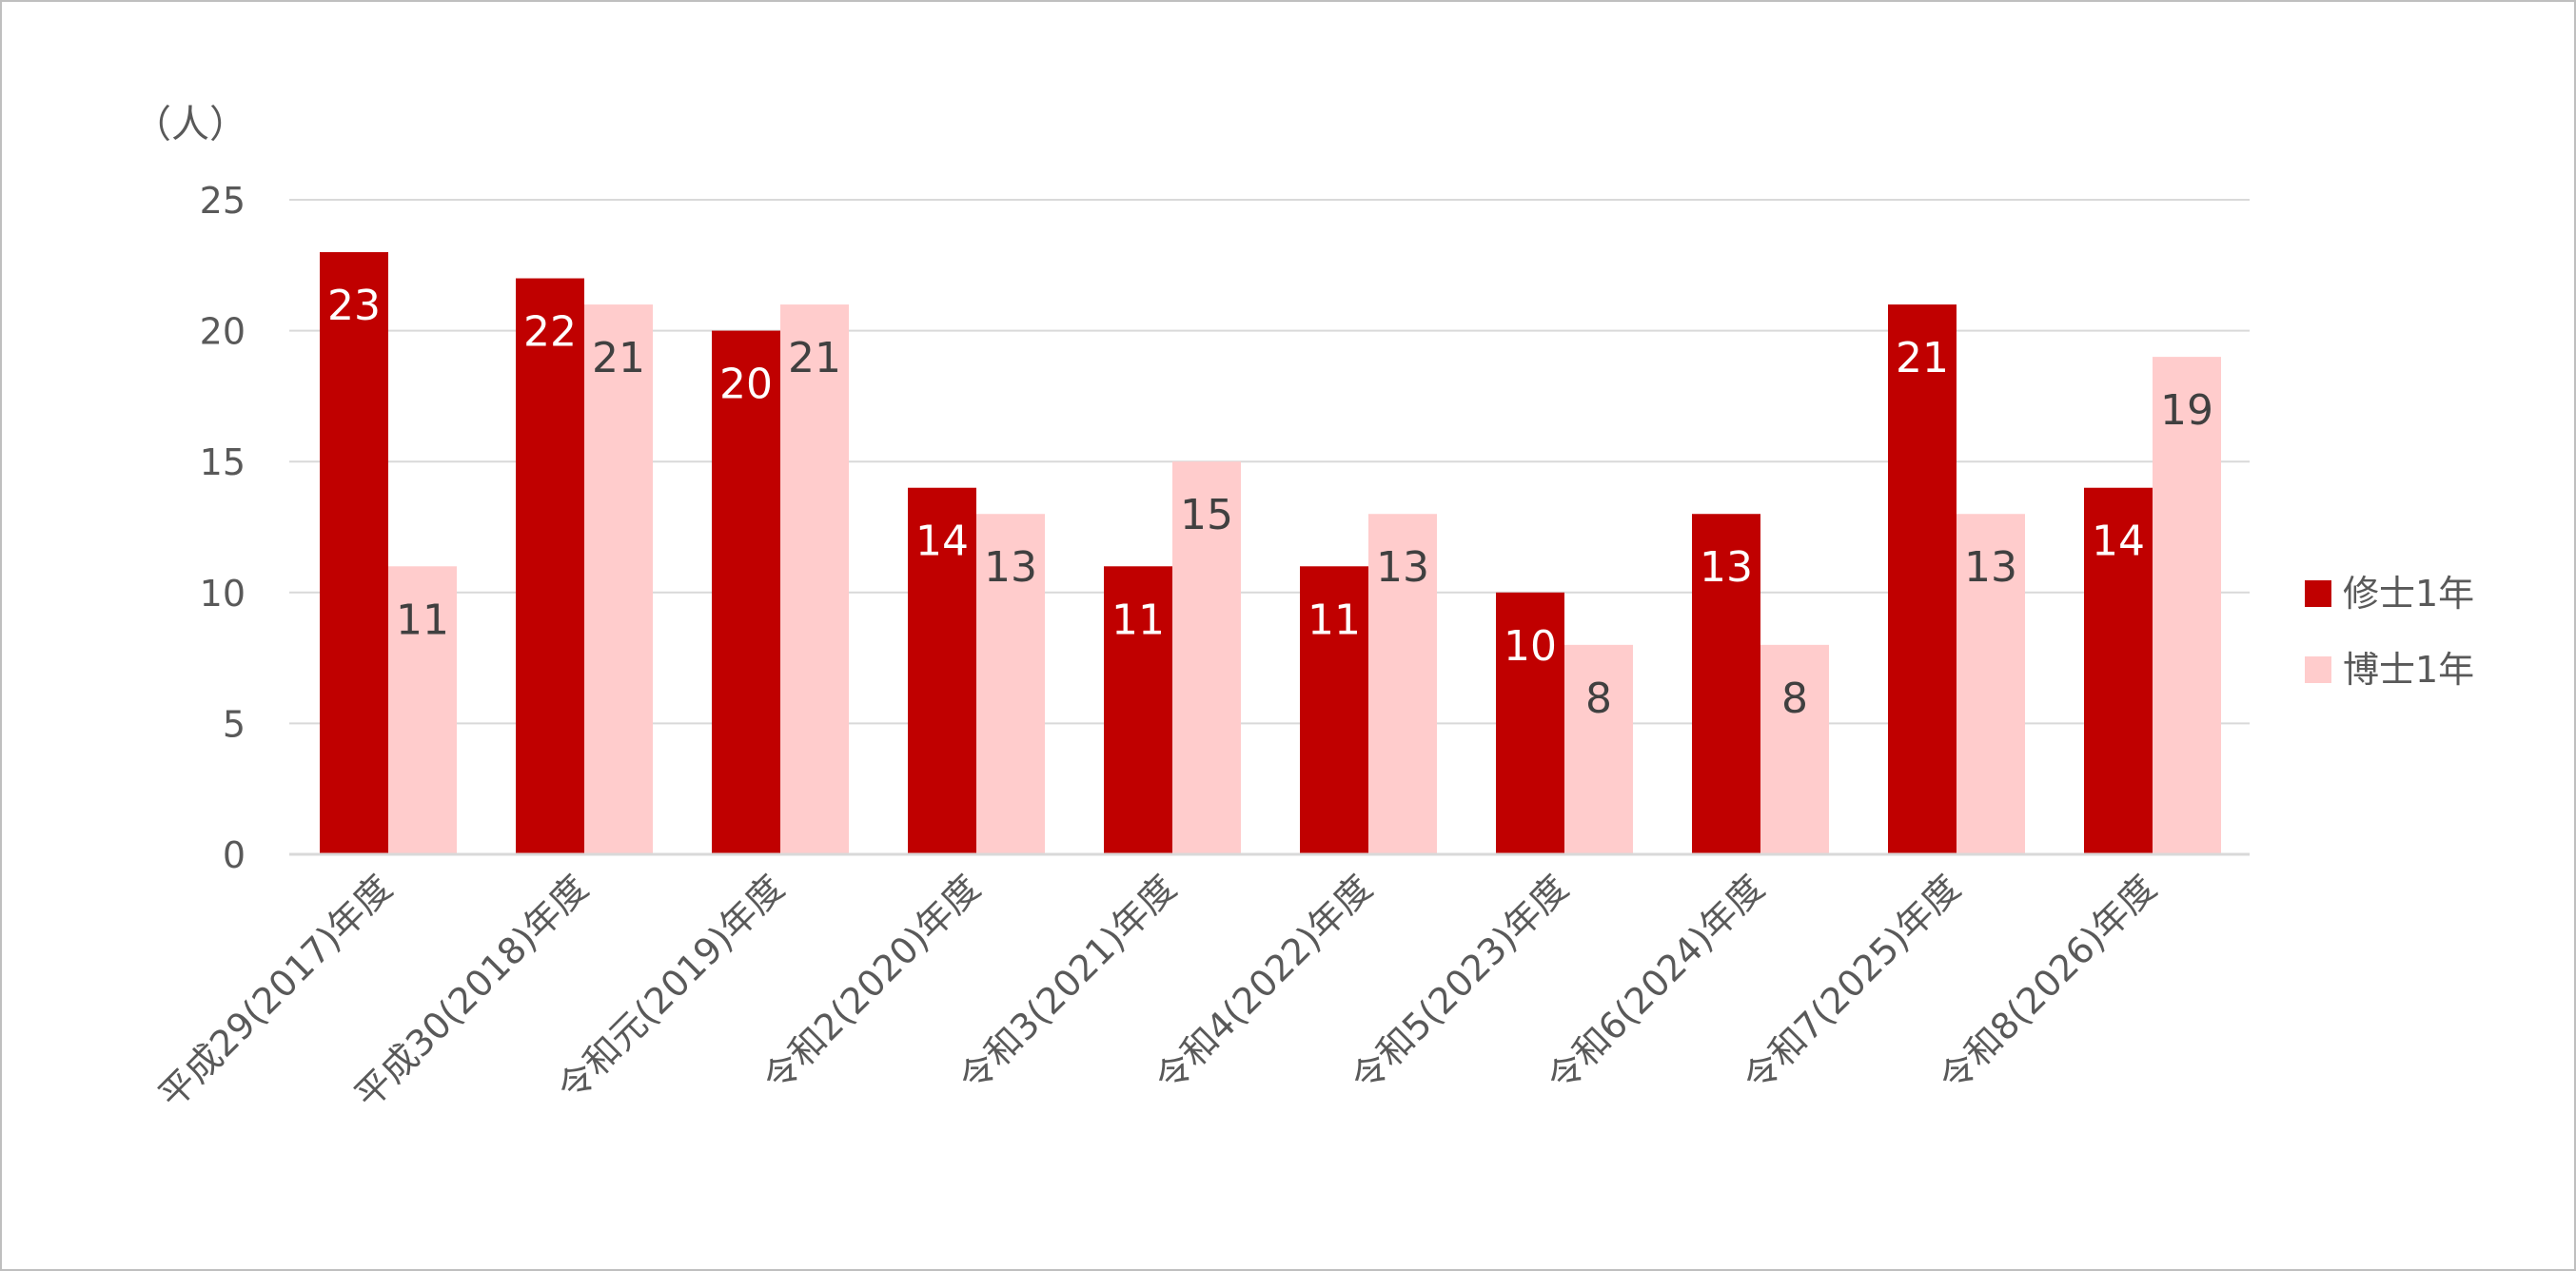 This screenshot has height=1271, width=2576. Describe the element at coordinates (1655, 983) in the screenshot. I see `x-category-label: 令和6(2024)年度` at that location.